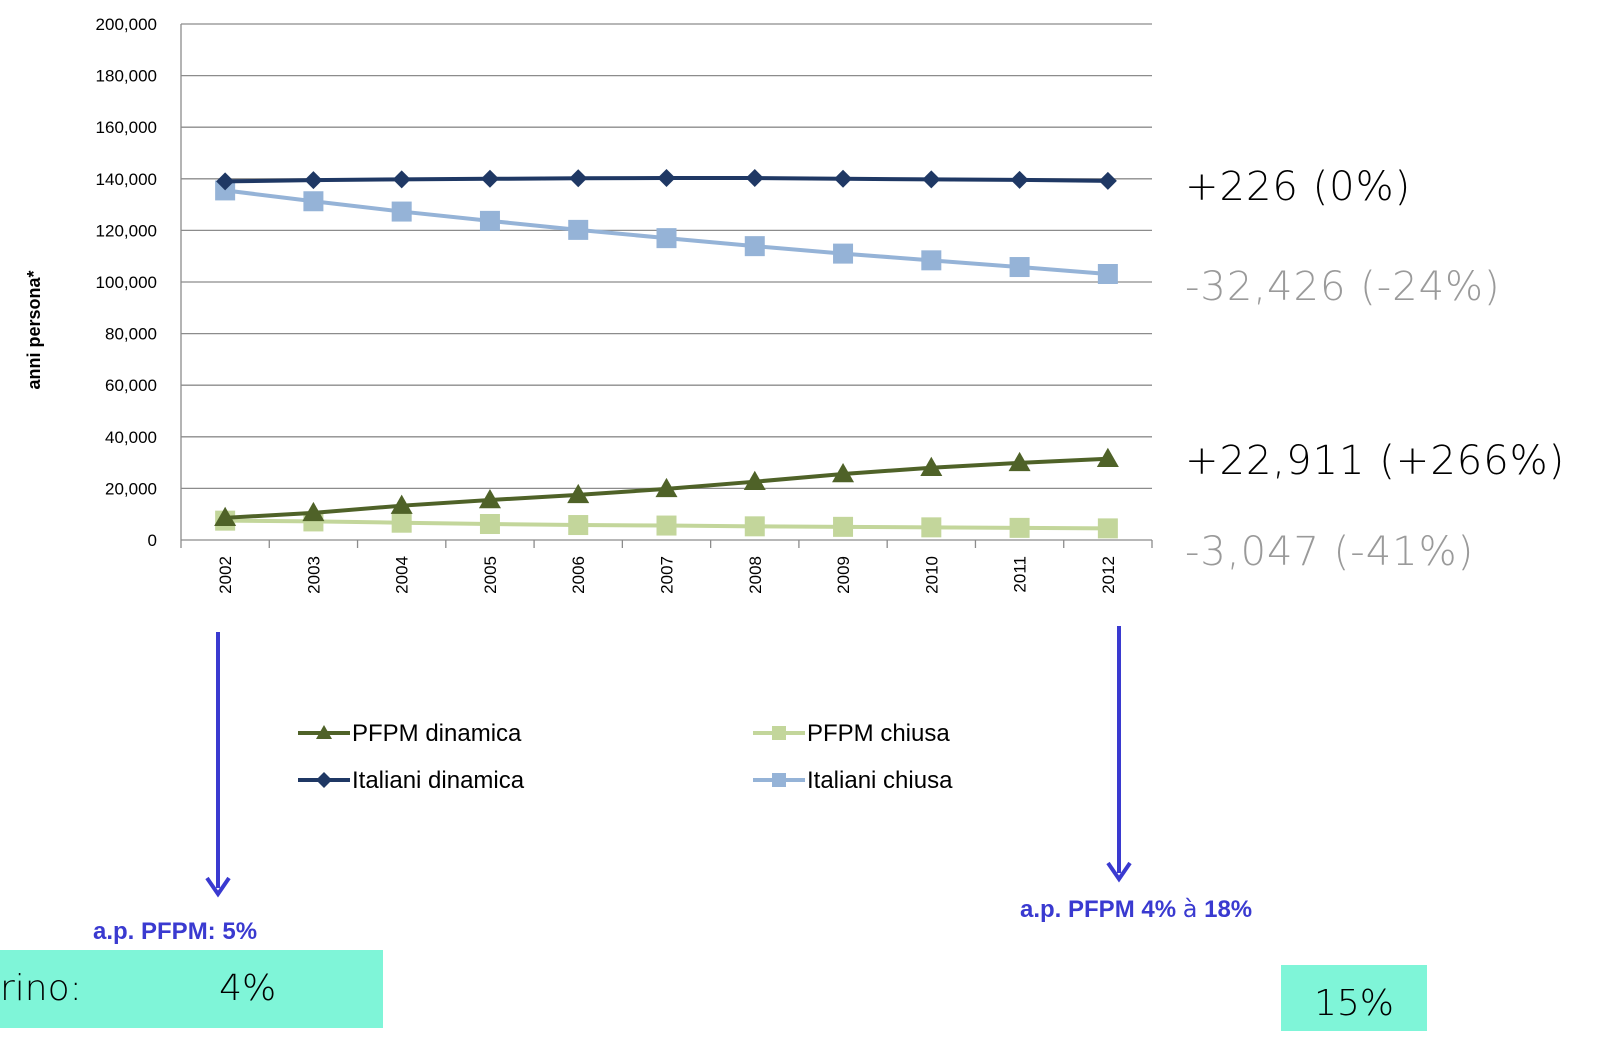 The height and width of the screenshot is (1056, 1607). I want to click on y-tick-label: 80,000, so click(131, 334).